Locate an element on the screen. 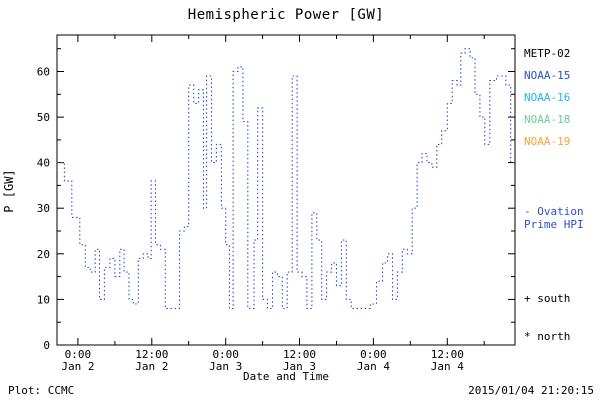 This screenshot has height=400, width=600. y-tick-label: 30 is located at coordinates (43, 208).